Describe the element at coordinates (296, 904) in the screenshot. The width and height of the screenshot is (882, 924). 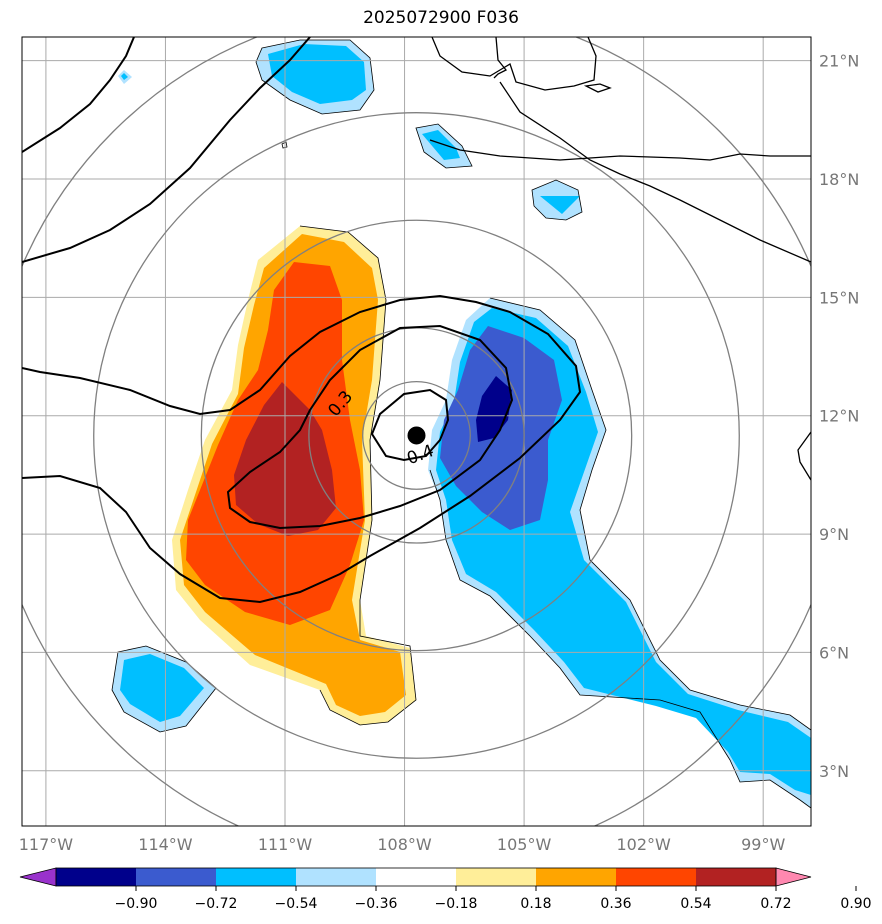
I see `colorbar-tick-label: −0.54` at that location.